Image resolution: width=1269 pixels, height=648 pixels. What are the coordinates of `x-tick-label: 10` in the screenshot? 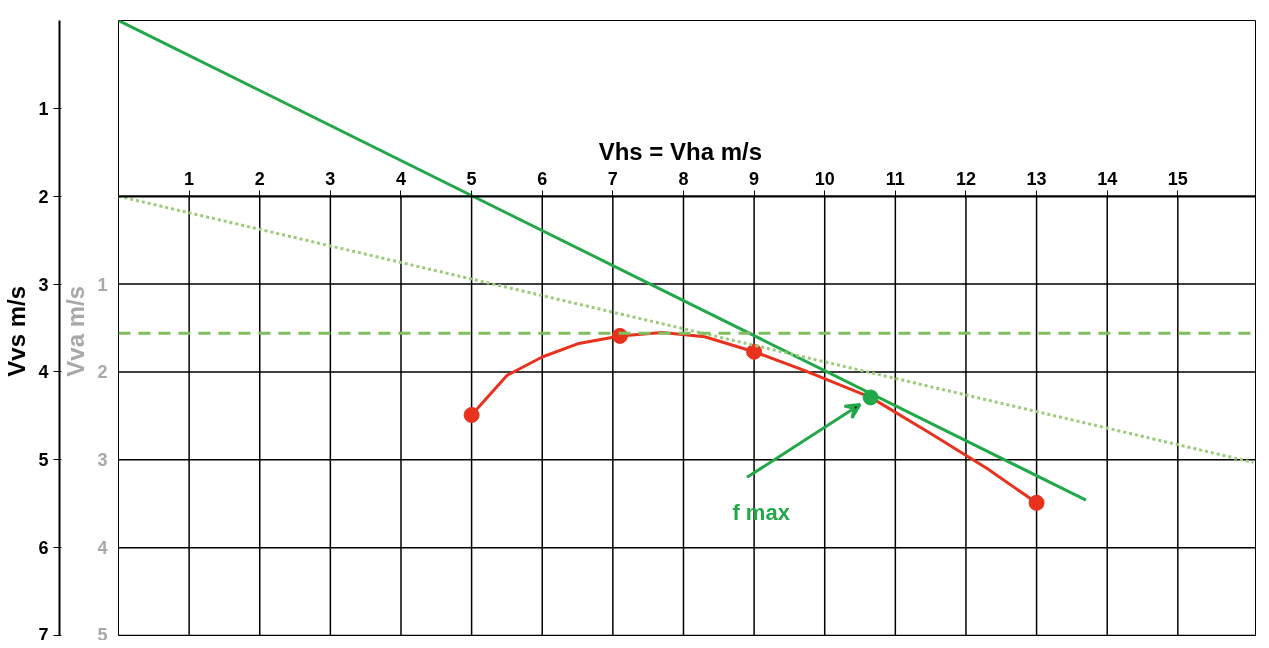 It's located at (824, 179).